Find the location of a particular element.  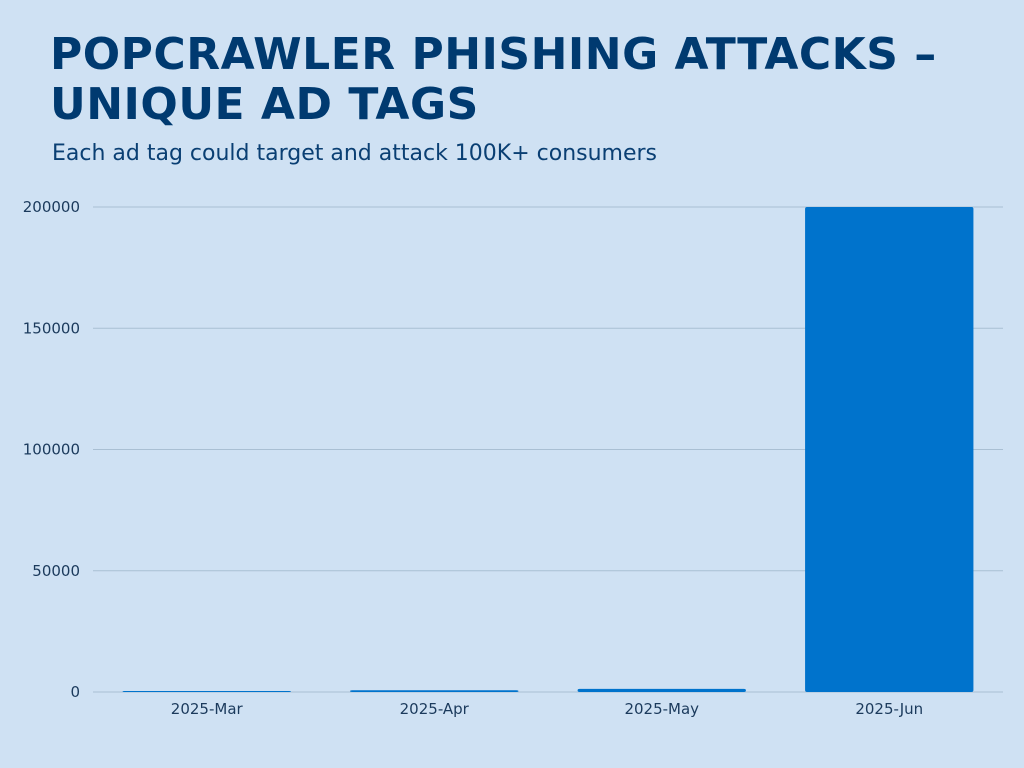

x-tick-label: 2025-May is located at coordinates (661, 709).